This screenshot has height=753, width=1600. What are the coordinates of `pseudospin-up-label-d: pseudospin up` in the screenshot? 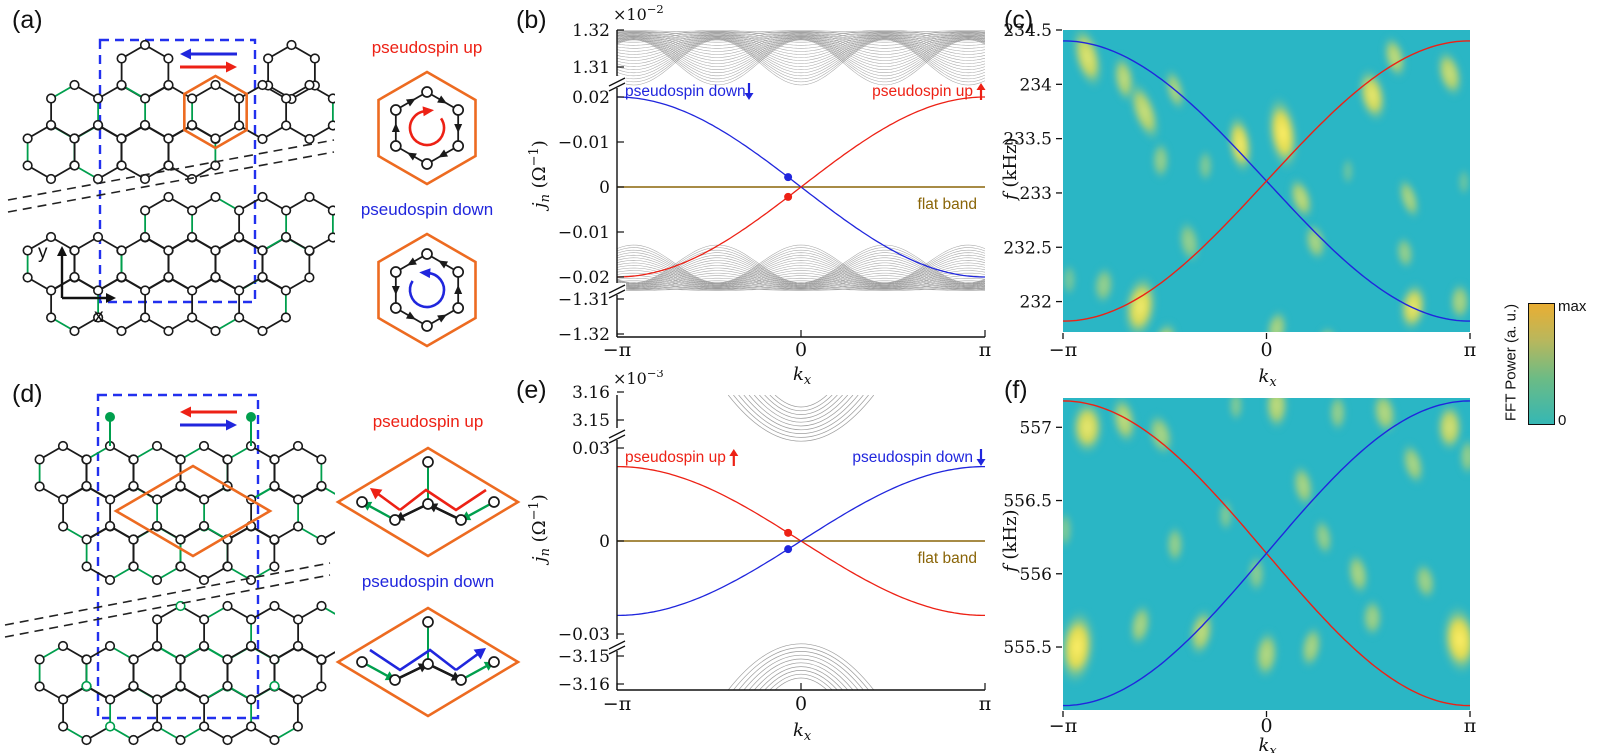 It's located at (428, 421).